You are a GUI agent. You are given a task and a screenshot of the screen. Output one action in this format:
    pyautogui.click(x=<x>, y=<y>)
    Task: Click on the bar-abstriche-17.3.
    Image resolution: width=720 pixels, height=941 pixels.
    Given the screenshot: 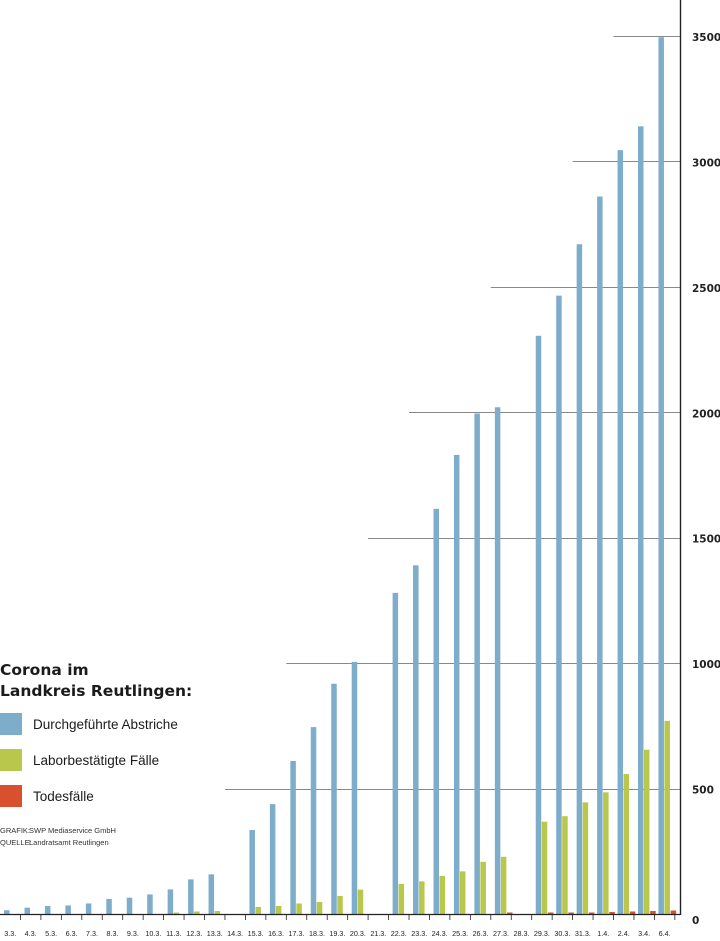 What is the action you would take?
    pyautogui.click(x=293, y=837)
    